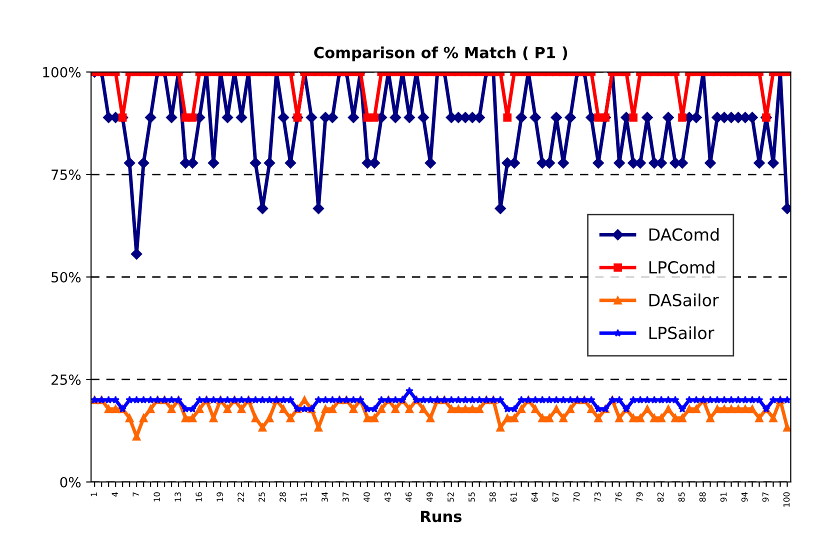 The height and width of the screenshot is (554, 828). Describe the element at coordinates (681, 497) in the screenshot. I see `x-tick-label: 85` at that location.